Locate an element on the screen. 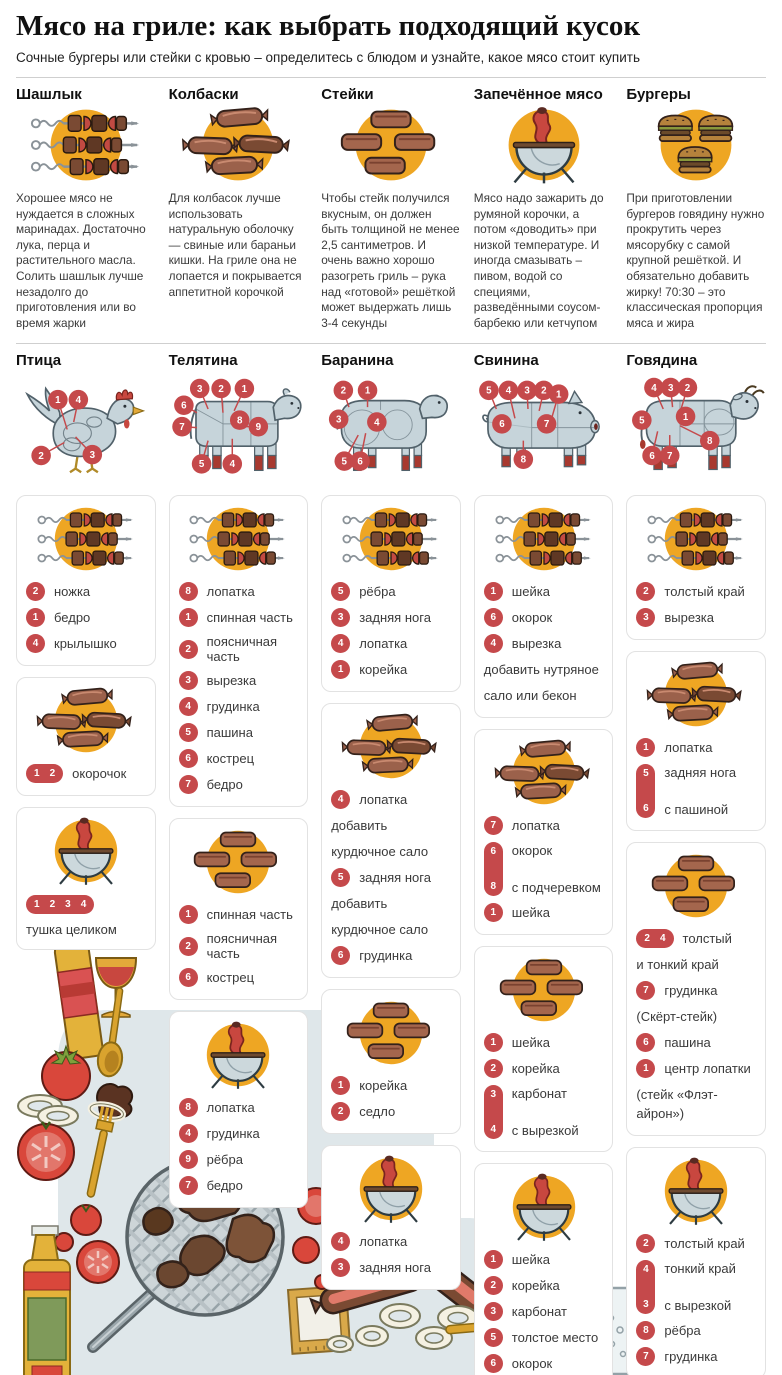 Image resolution: width=782 pixels, height=1375 pixels. grill-icon is located at coordinates (391, 1189).